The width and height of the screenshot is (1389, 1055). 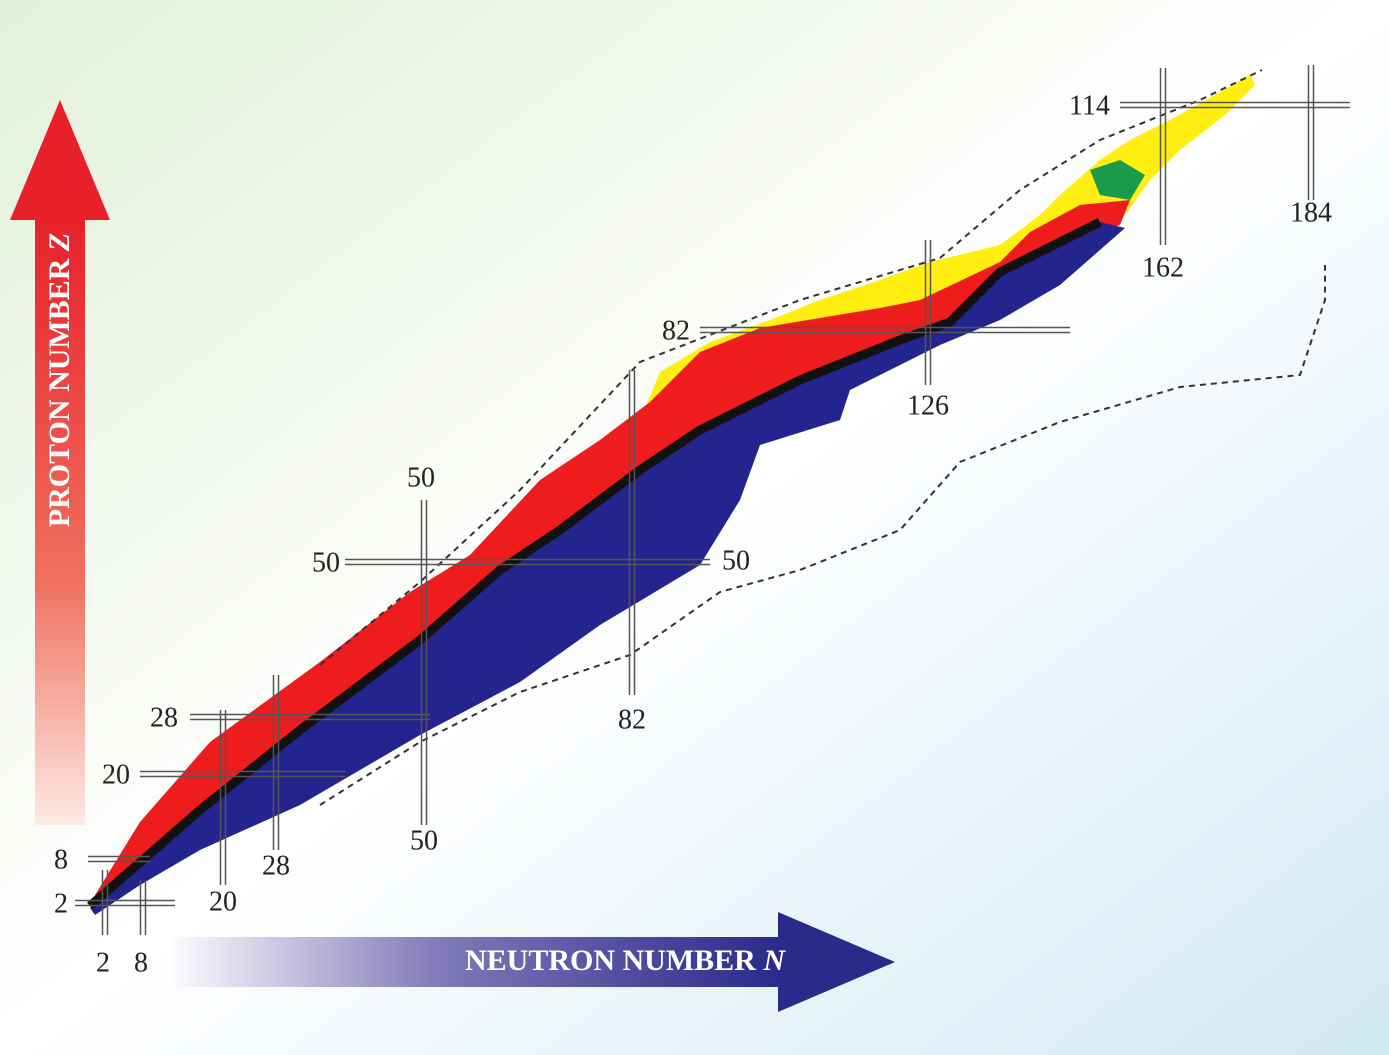 I want to click on neutron-magic-label: 8, so click(x=141, y=962).